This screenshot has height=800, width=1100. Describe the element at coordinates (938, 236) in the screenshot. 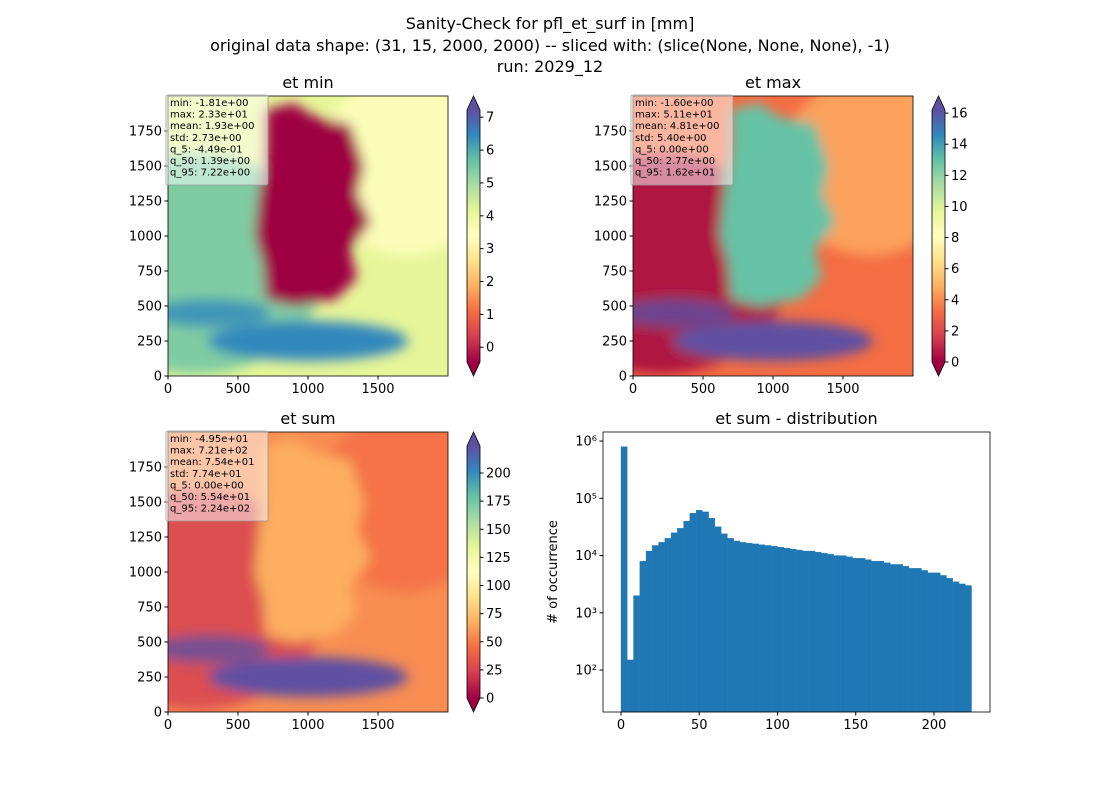

I see `colorbar` at that location.